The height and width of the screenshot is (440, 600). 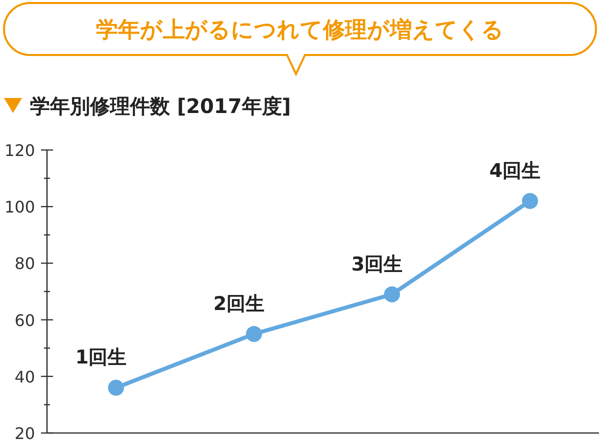 I want to click on y-tick-label: 120, so click(x=19, y=150).